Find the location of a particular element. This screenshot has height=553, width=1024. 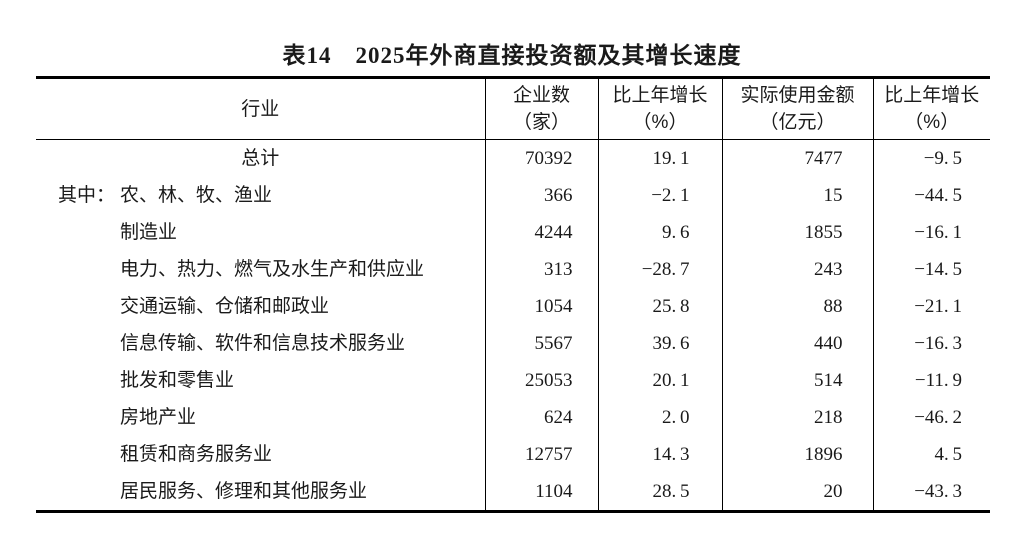

cell-growth1: −28. 7 is located at coordinates (659, 269).